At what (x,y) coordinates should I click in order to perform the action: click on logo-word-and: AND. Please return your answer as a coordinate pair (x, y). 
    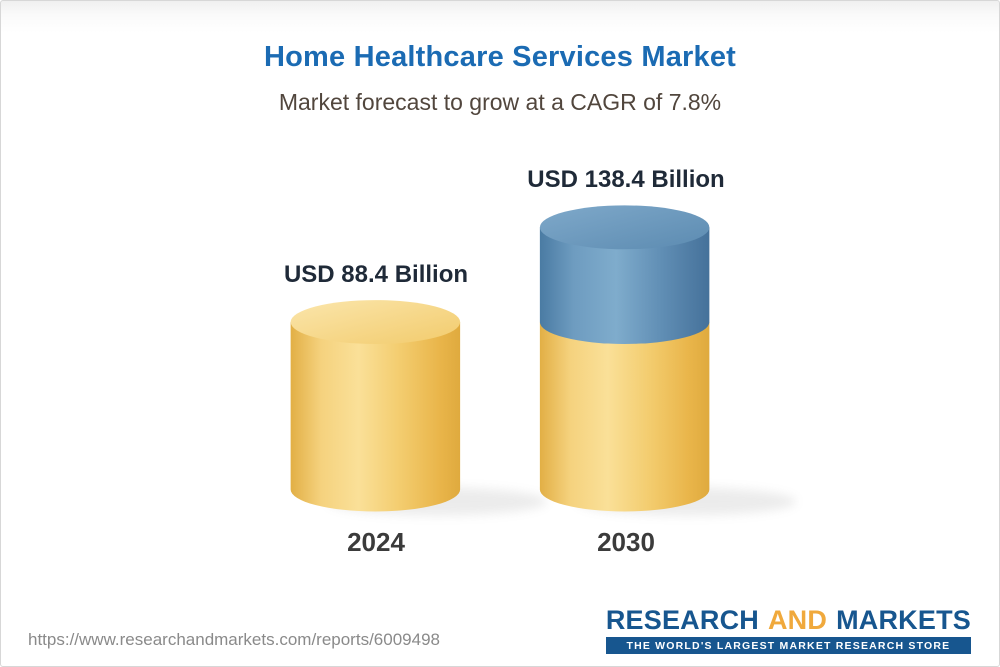
    Looking at the image, I should click on (797, 620).